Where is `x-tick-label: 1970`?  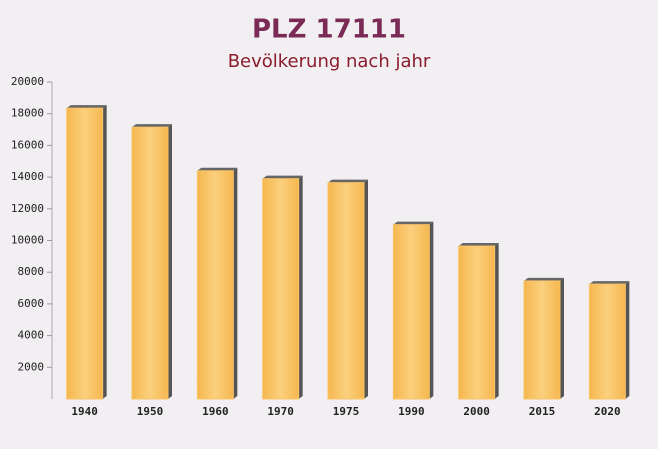
x-tick-label: 1970 is located at coordinates (280, 411).